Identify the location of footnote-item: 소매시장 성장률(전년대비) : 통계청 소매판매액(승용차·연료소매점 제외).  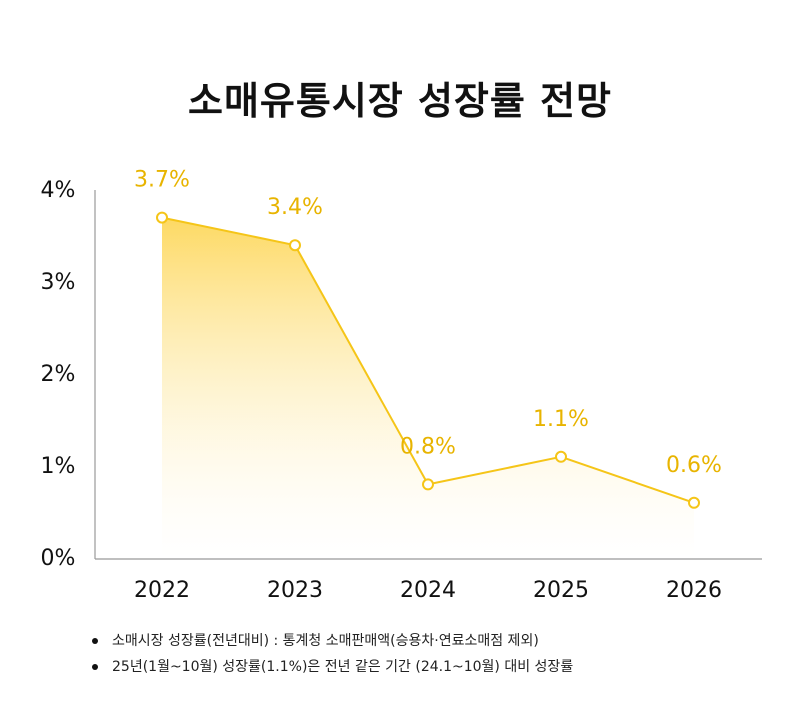
(332, 641).